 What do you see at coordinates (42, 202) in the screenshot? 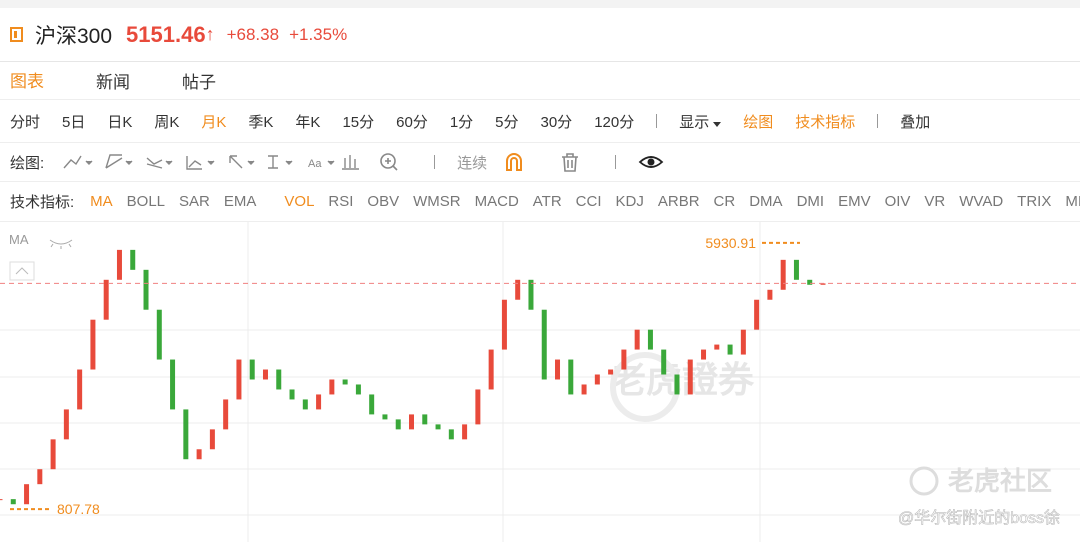
I see `indicator-label: 技术指标:` at bounding box center [42, 202].